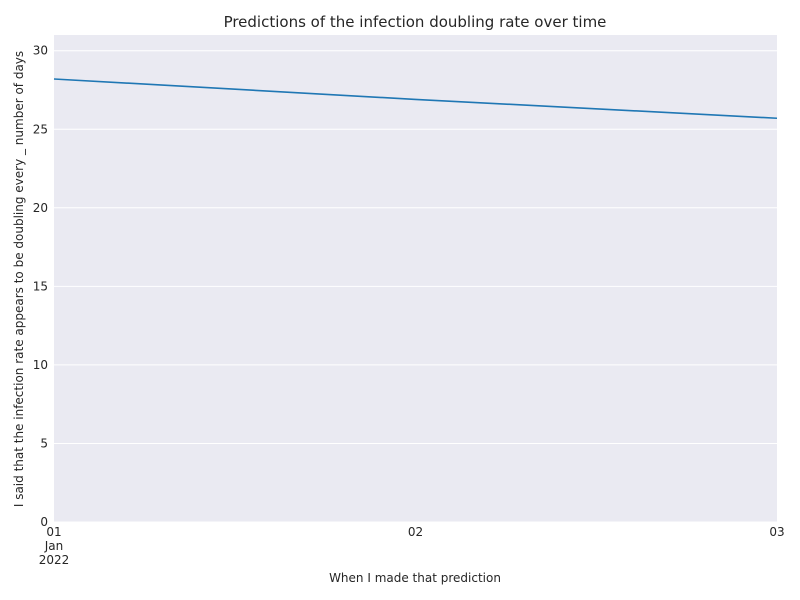 The width and height of the screenshot is (800, 600). I want to click on x-tick-label: 02, so click(415, 532).